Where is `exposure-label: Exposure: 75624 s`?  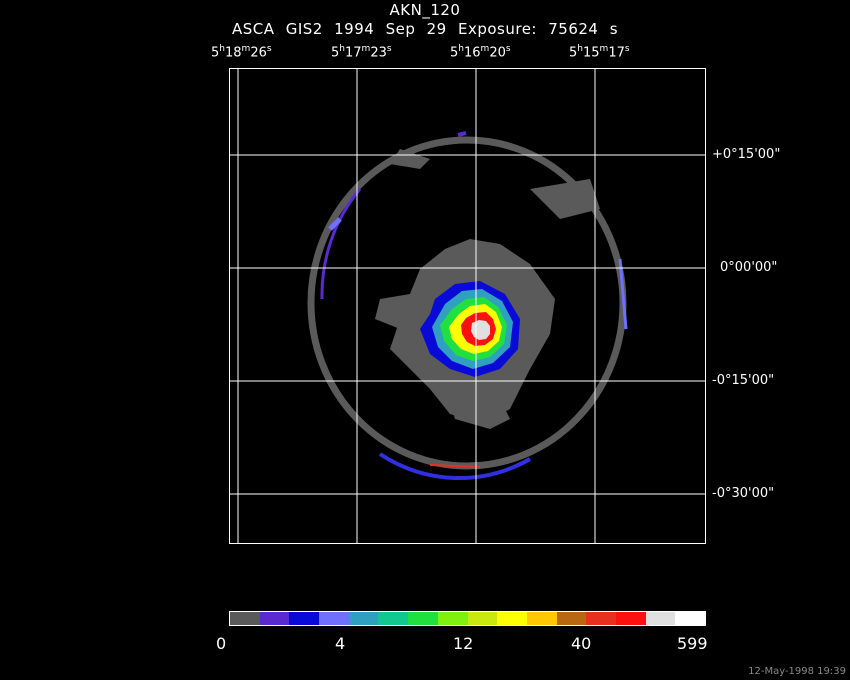 exposure-label: Exposure: 75624 s is located at coordinates (538, 29).